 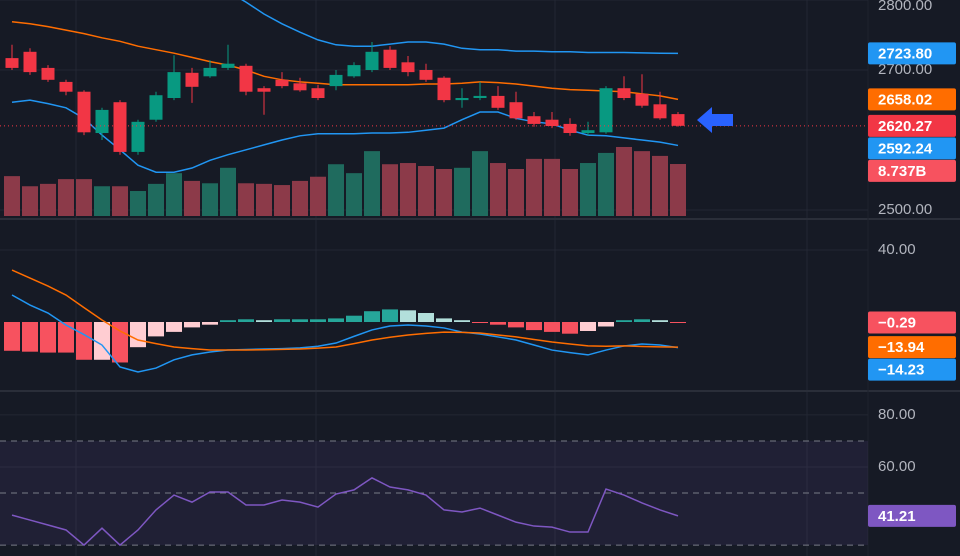 What do you see at coordinates (897, 466) in the screenshot?
I see `y-tick-label: 60.00` at bounding box center [897, 466].